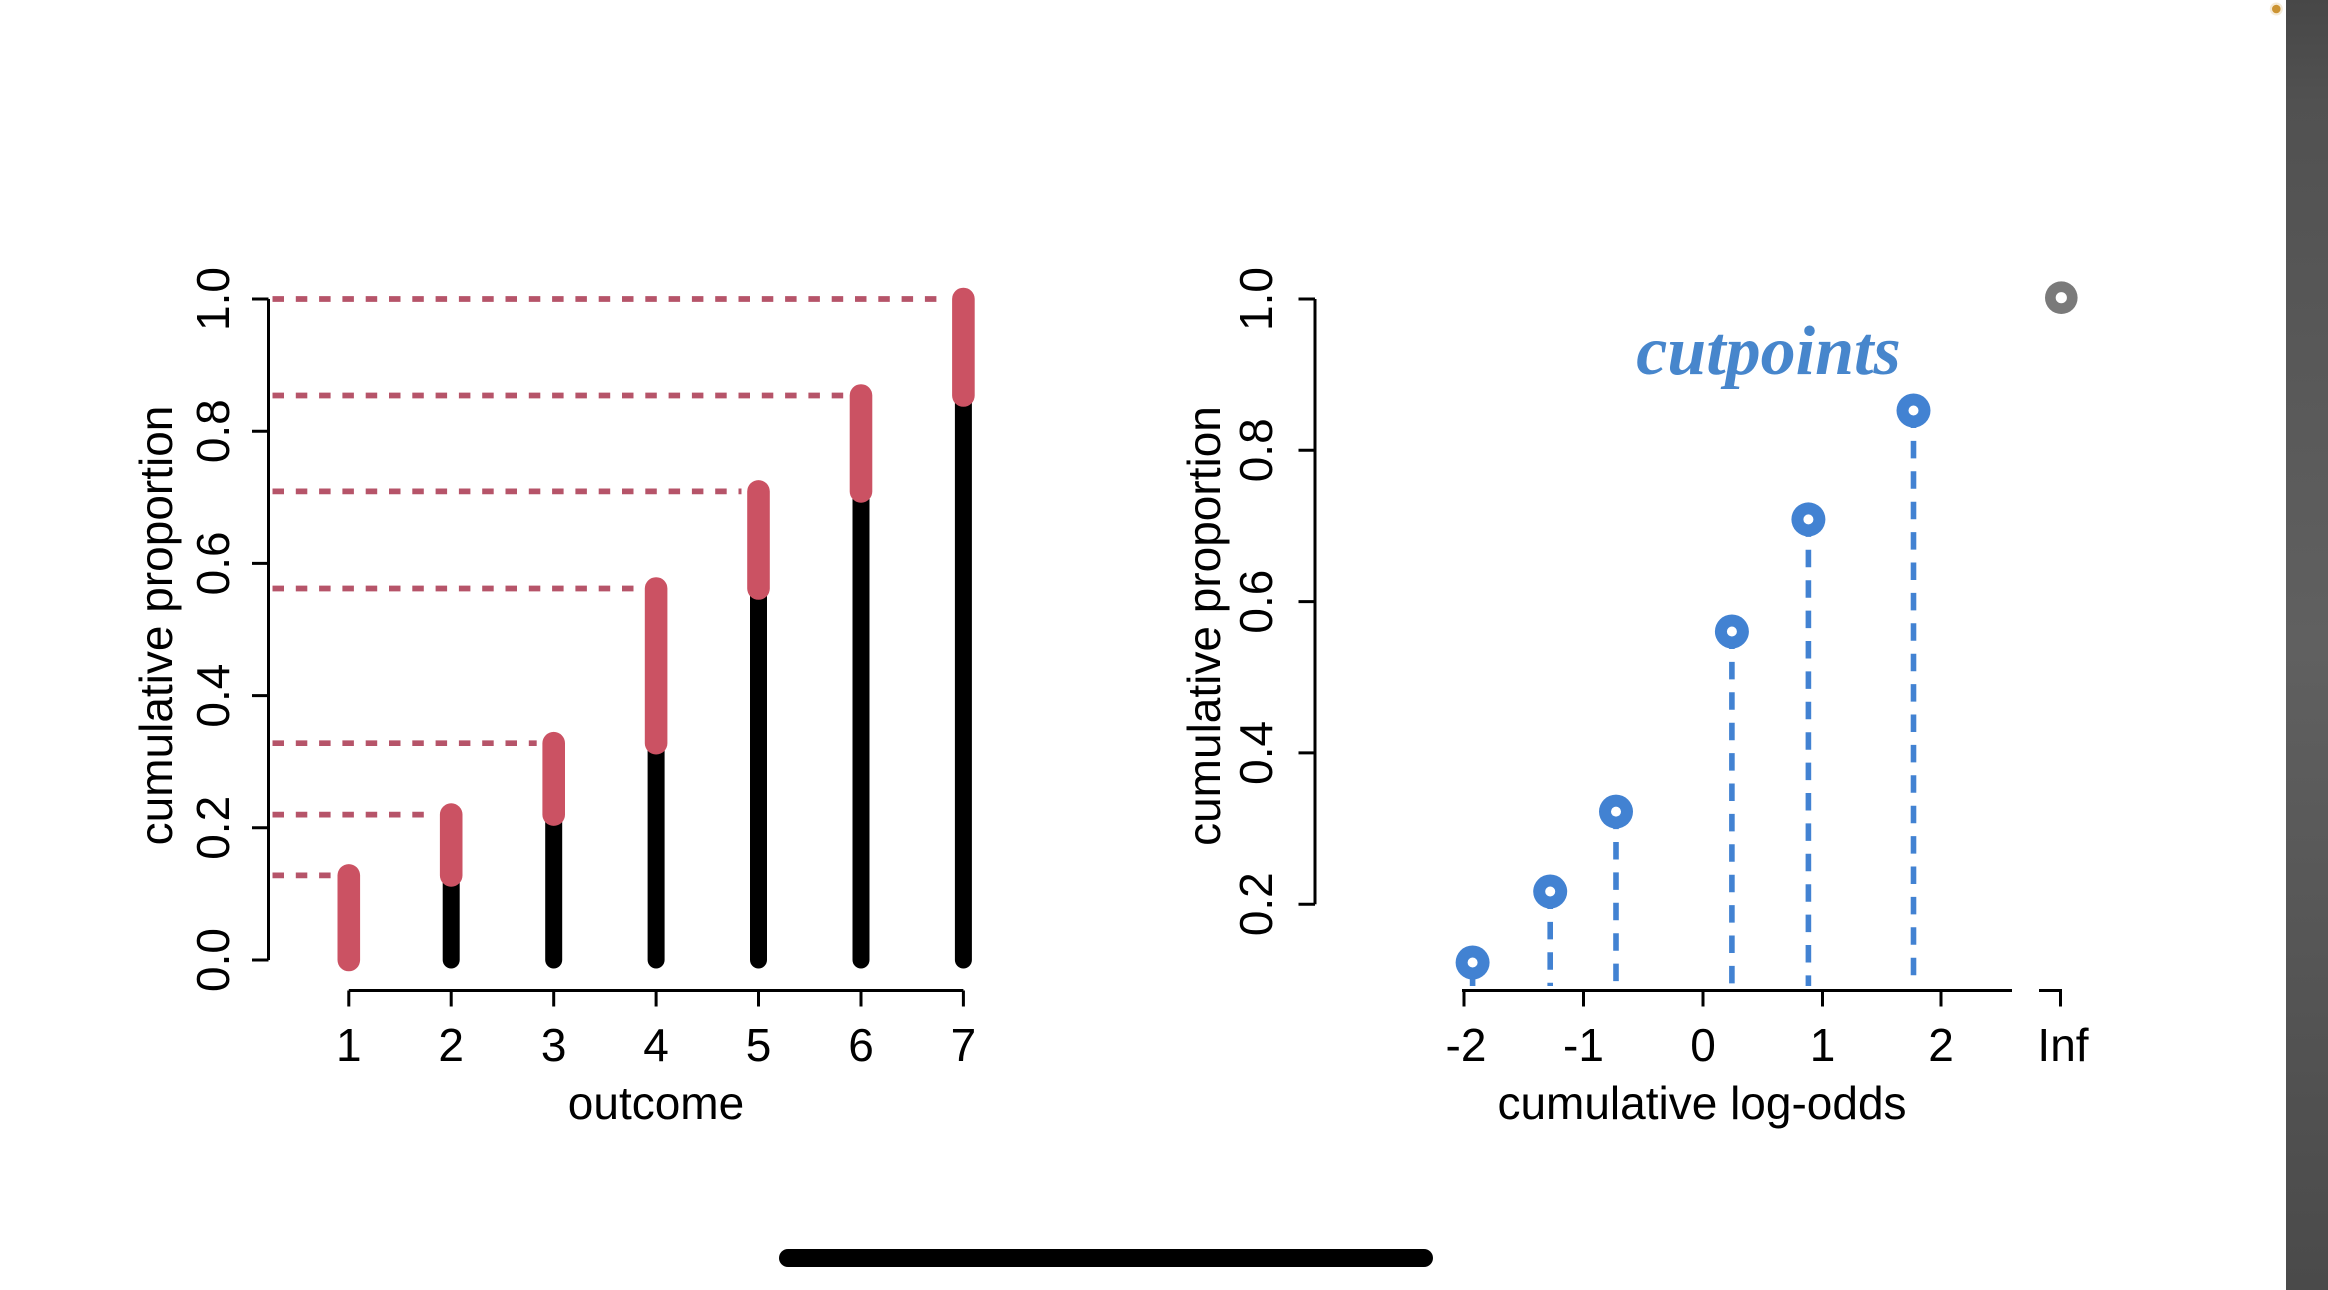  I want to click on svg-text: 3, so click(554, 1045).